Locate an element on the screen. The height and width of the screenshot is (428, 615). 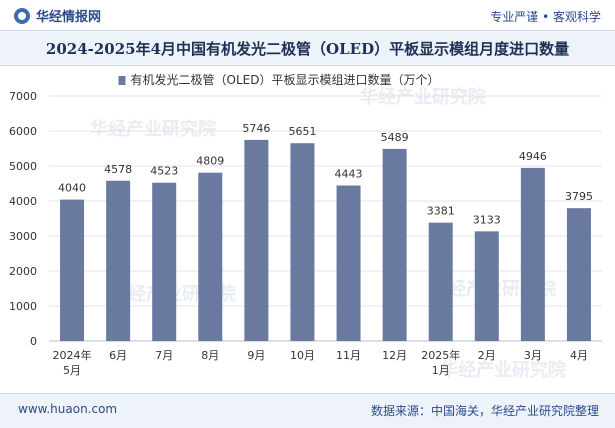
footer-source: 数据来源：中国海关，华经产业研究院整理 is located at coordinates (484, 411).